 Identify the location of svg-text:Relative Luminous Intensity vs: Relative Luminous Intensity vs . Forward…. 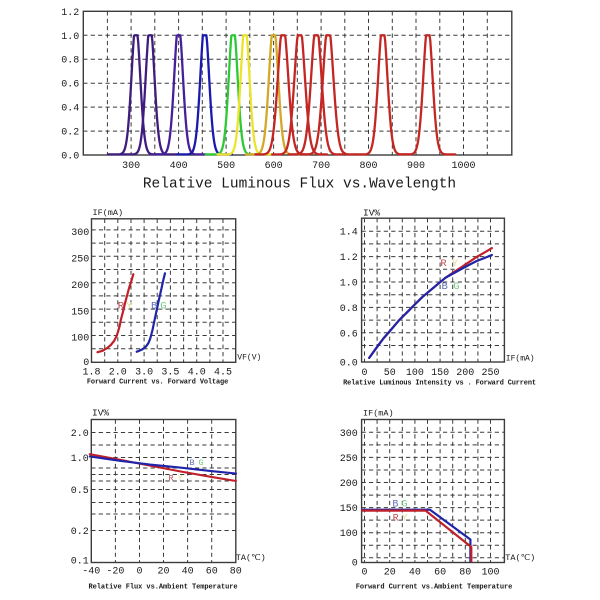
(439, 383).